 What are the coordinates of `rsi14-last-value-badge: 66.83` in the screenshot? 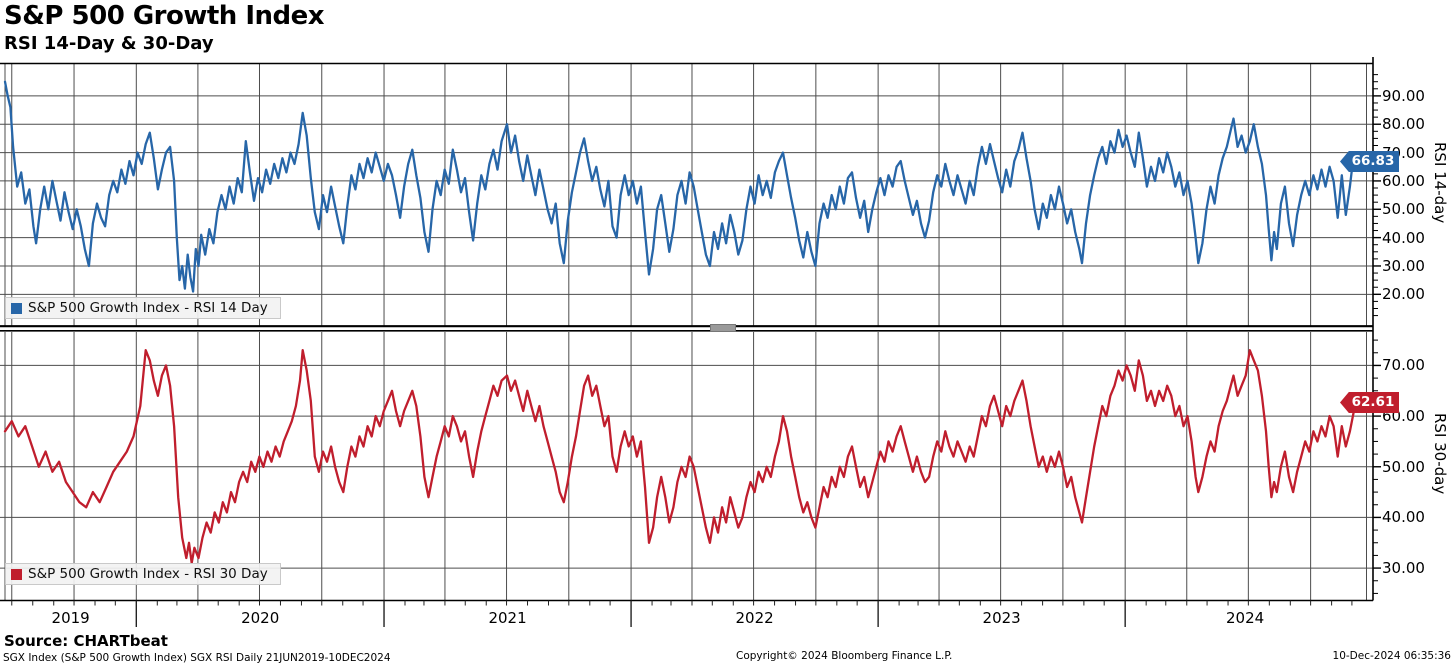 It's located at (1369, 161).